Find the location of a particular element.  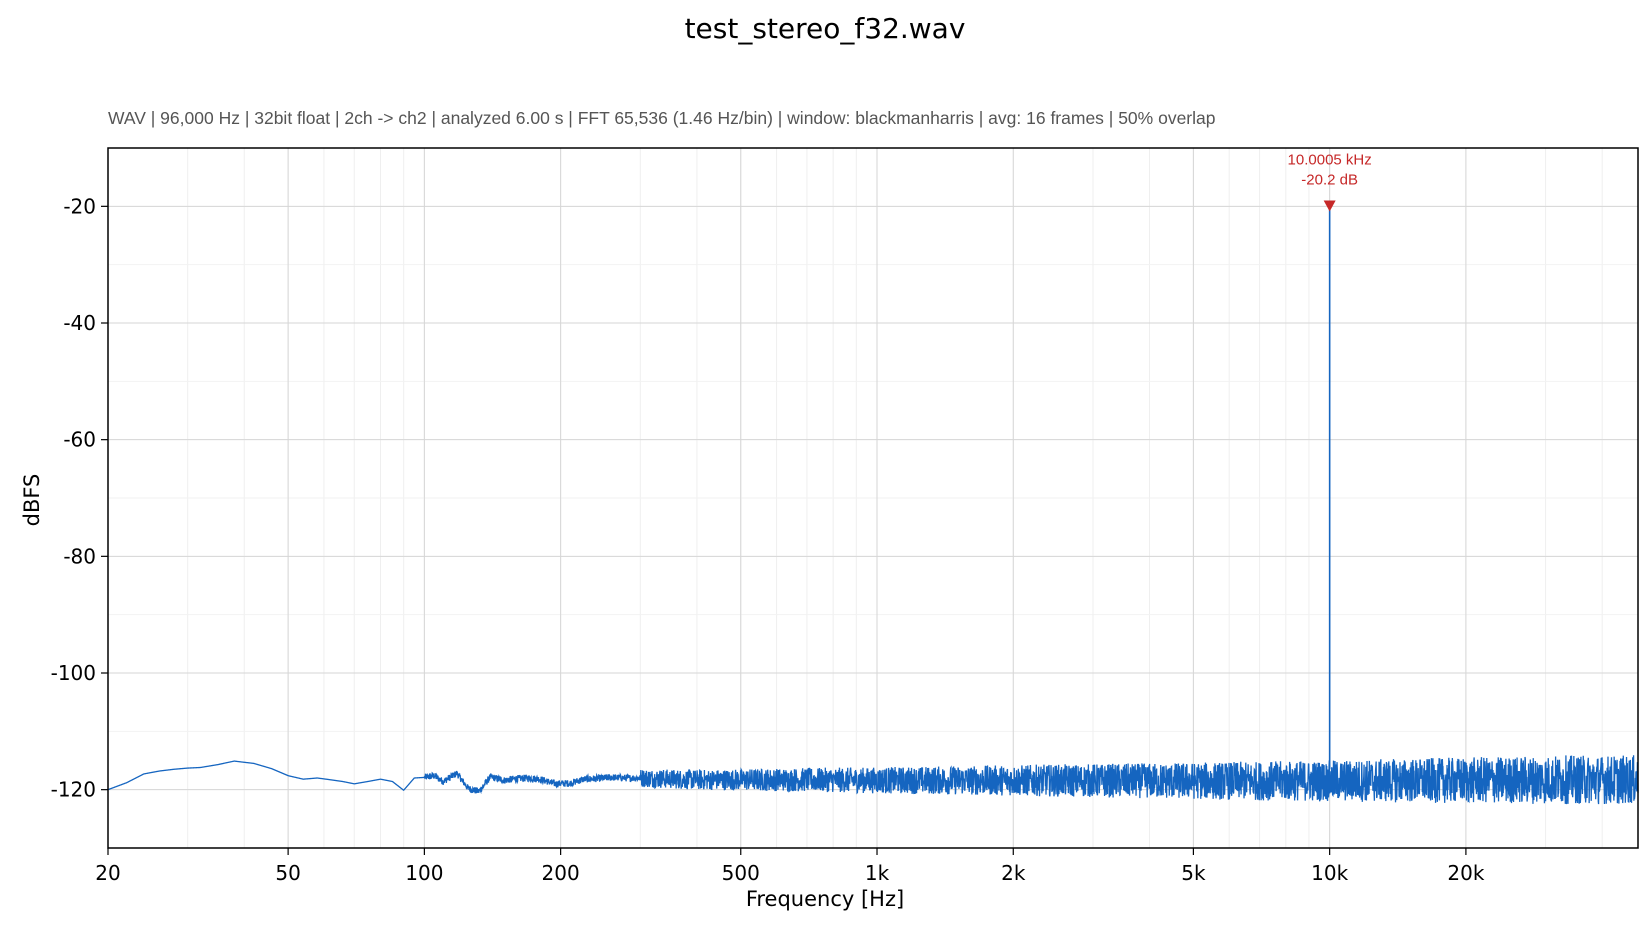

x-tick-label: 20k is located at coordinates (1465, 873).